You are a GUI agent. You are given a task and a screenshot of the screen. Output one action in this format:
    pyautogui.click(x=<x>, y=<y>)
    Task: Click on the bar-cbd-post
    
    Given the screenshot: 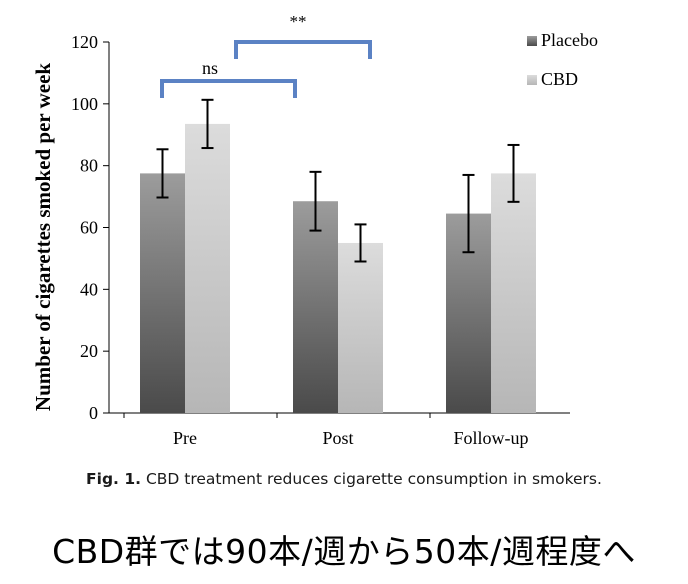 What is the action you would take?
    pyautogui.click(x=360, y=327)
    